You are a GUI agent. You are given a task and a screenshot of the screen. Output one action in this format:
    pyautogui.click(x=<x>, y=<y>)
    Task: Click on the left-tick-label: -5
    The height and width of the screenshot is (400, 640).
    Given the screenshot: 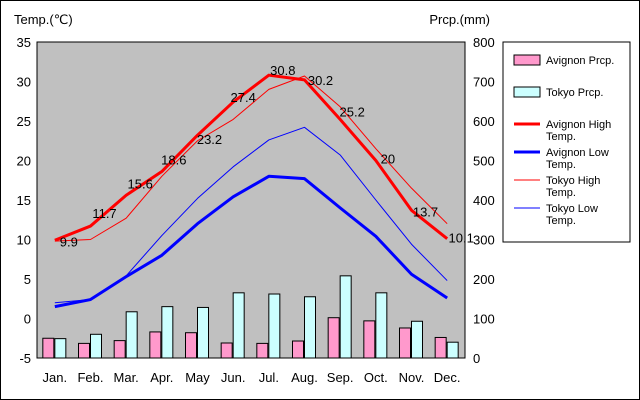 What is the action you would take?
    pyautogui.click(x=25, y=358)
    